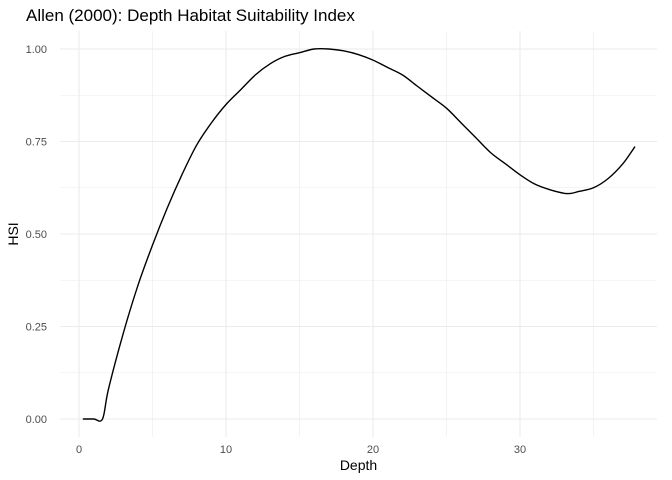 The image size is (672, 480). Describe the element at coordinates (36, 328) in the screenshot. I see `y-tick-label: 0.25` at that location.